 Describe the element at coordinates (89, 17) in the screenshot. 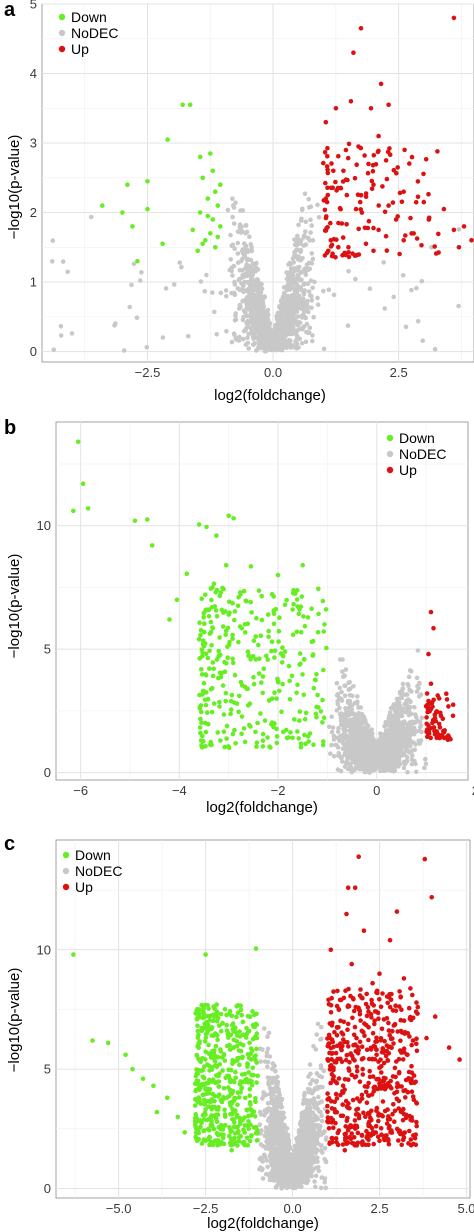

I see `legend-label-down: Down` at that location.